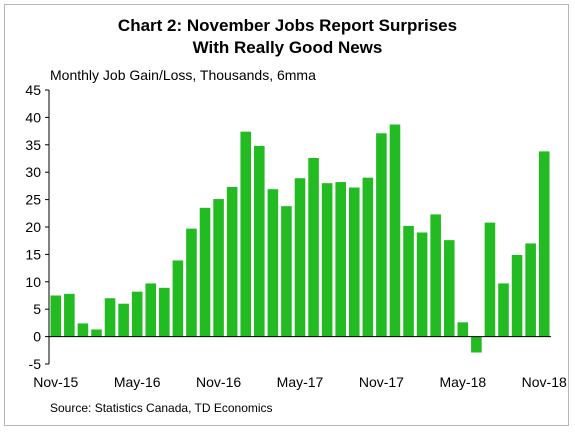 The height and width of the screenshot is (432, 575). Describe the element at coordinates (55, 382) in the screenshot. I see `x-tick-label: Nov-15` at that location.